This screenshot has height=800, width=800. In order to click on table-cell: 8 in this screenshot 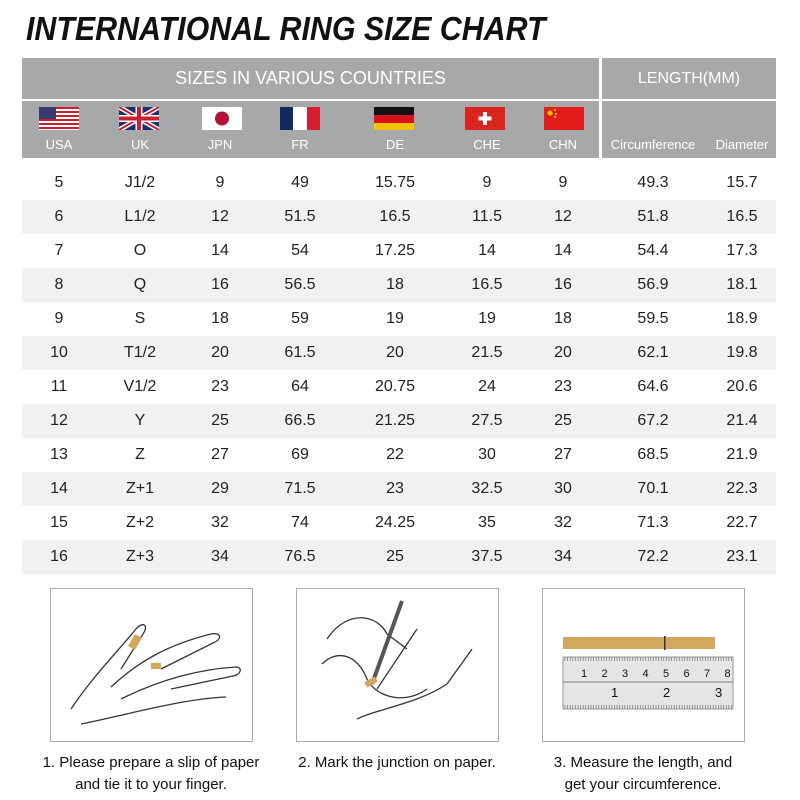, I will do `click(59, 284)`.